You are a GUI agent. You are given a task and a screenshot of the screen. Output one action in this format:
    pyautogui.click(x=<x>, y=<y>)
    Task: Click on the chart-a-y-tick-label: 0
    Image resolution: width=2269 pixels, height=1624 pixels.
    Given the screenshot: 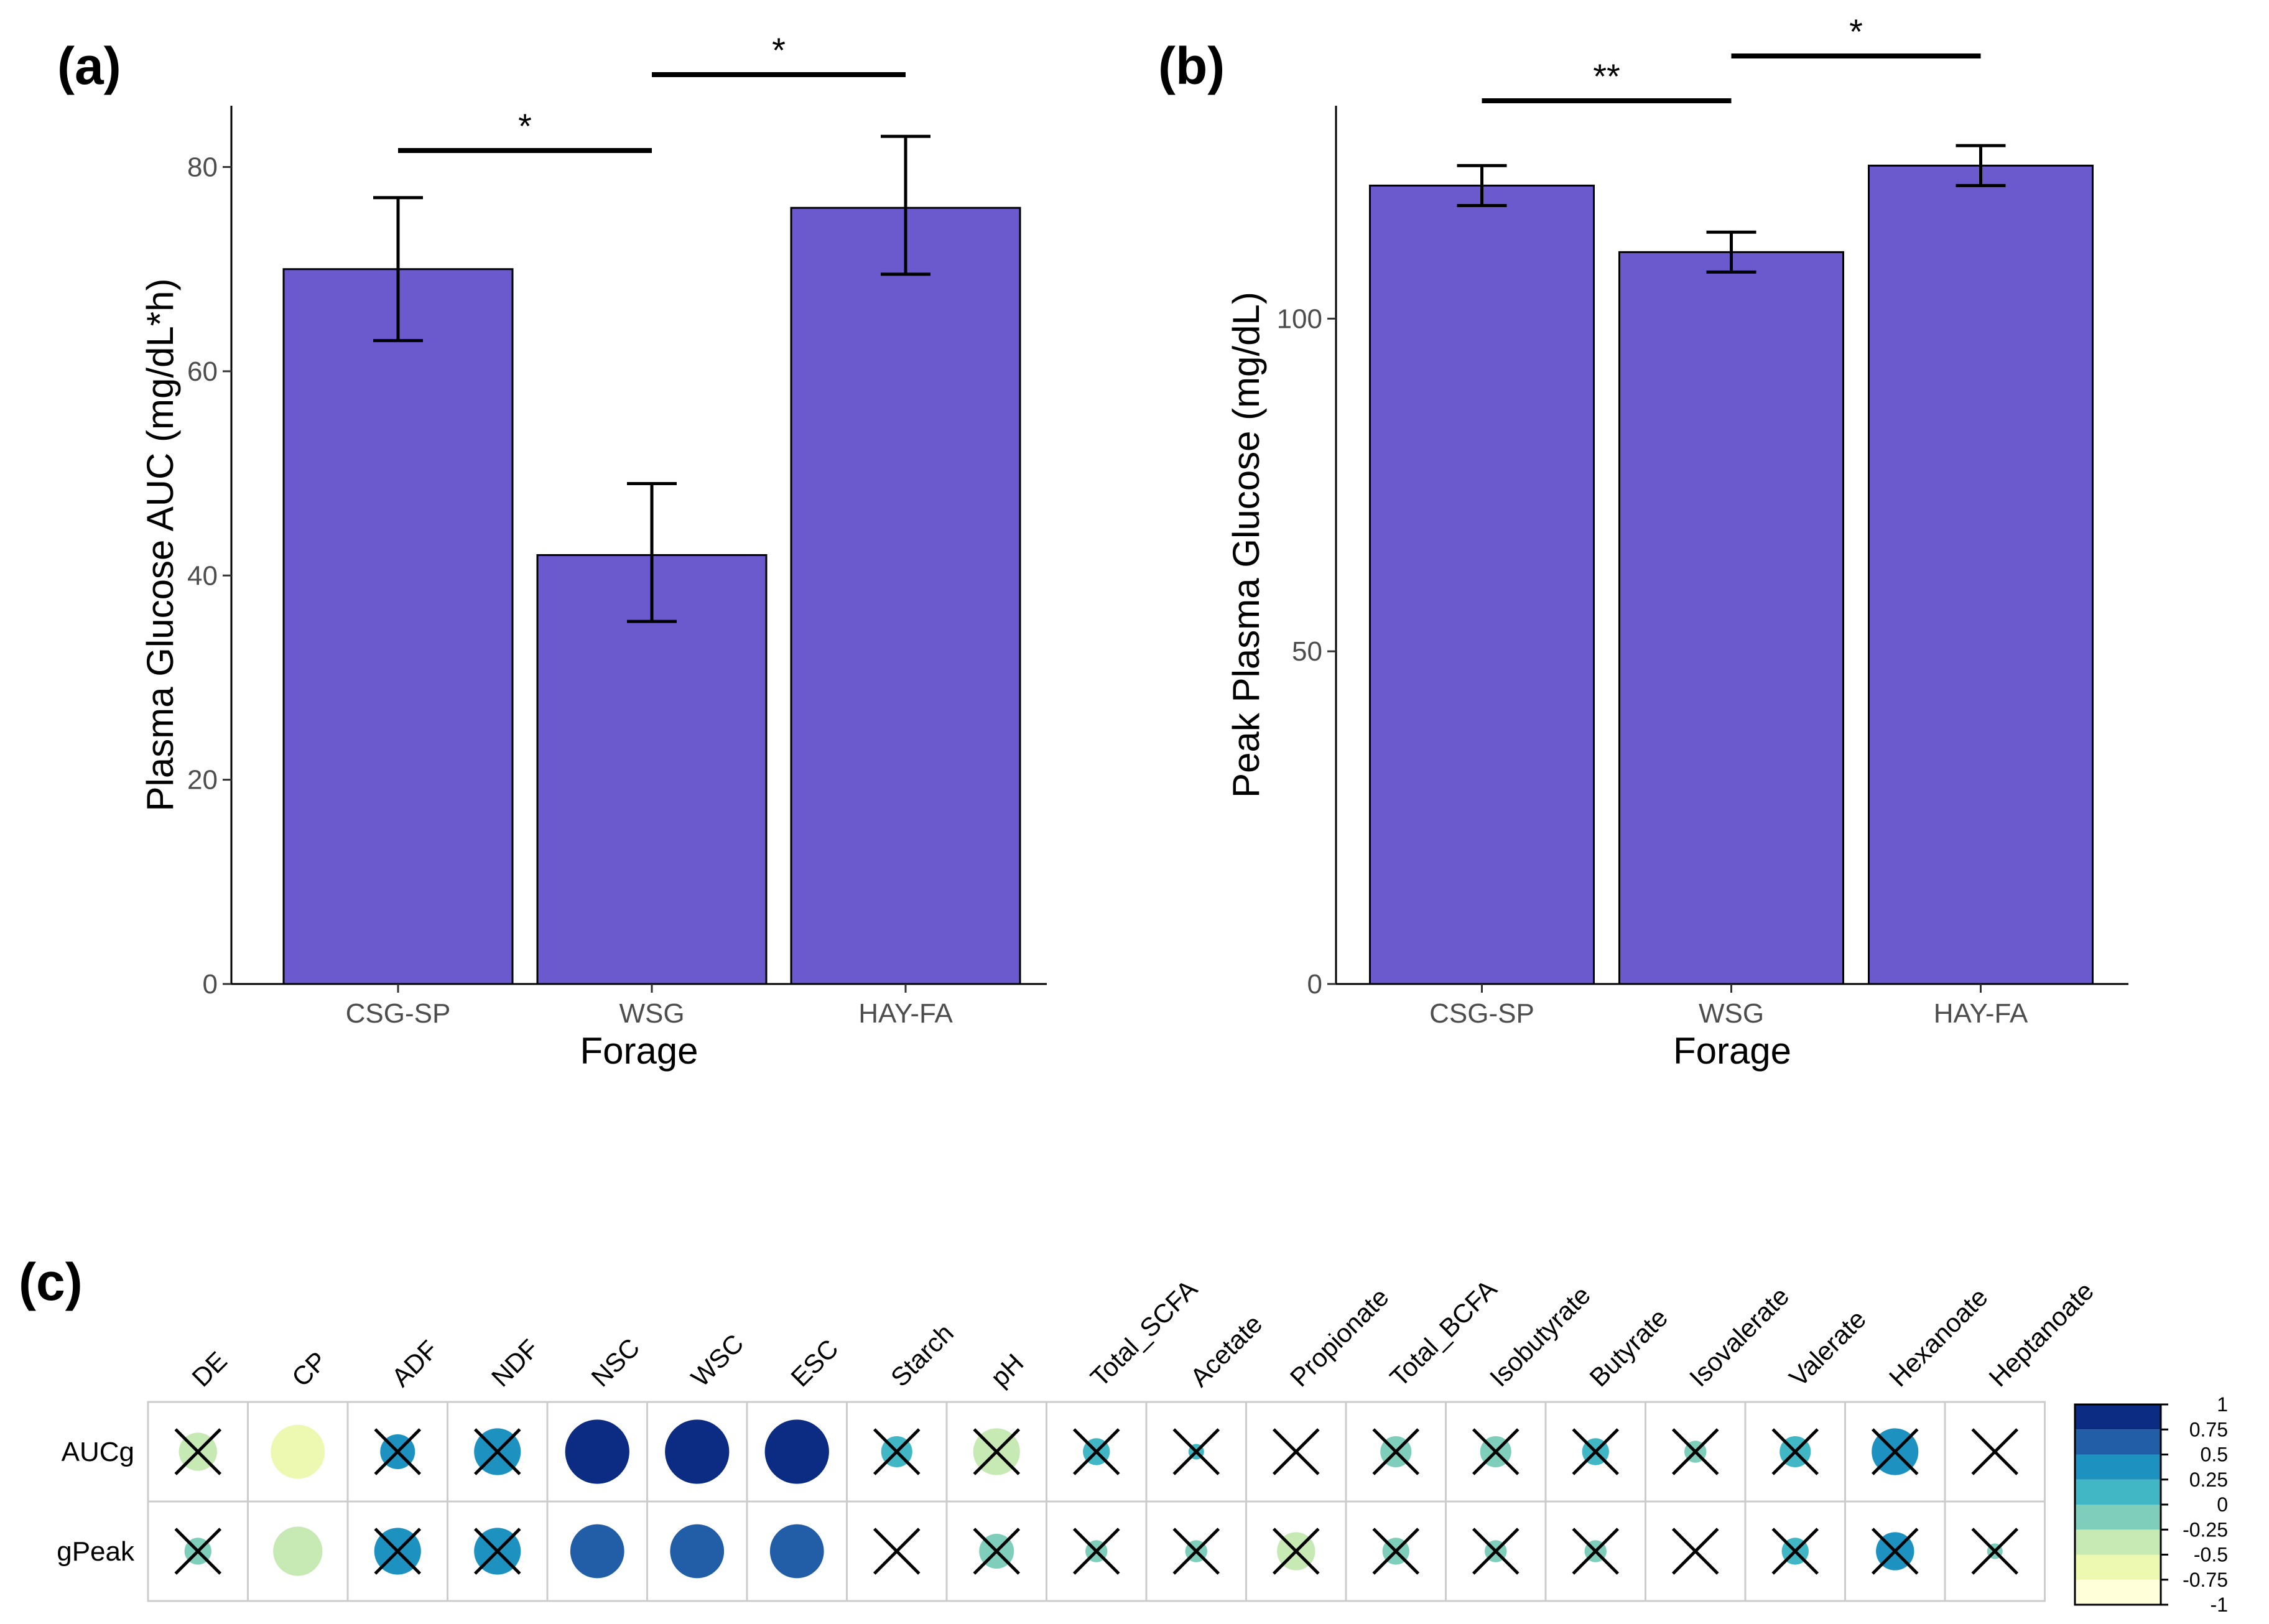 What is the action you would take?
    pyautogui.click(x=210, y=984)
    